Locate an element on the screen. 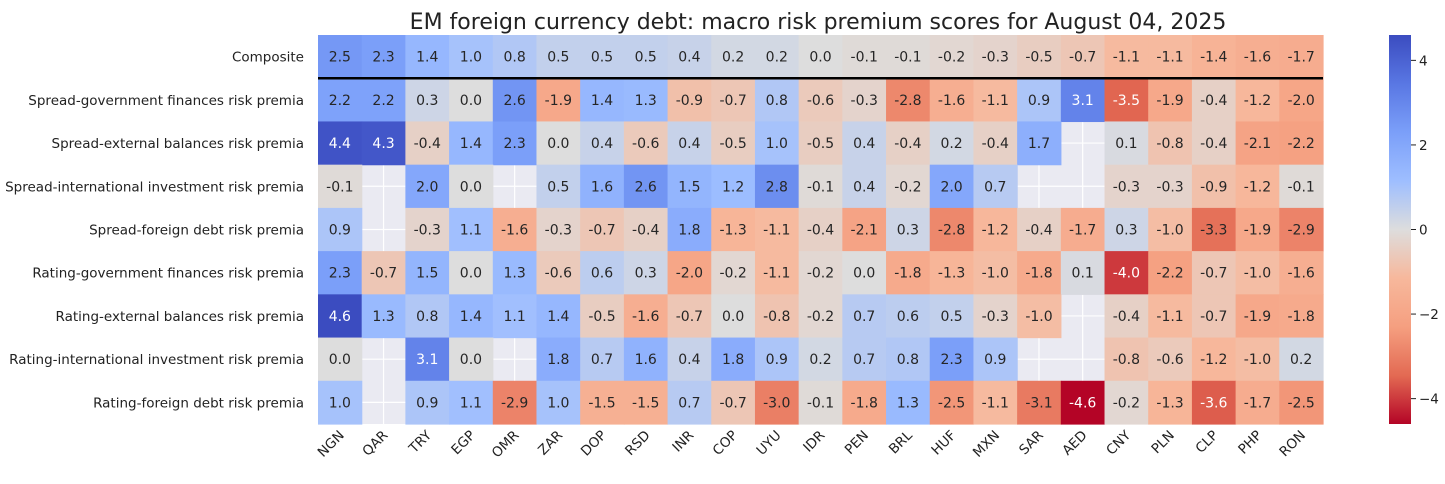 This screenshot has width=1445, height=484. cell-value-label: 2.6 is located at coordinates (646, 187).